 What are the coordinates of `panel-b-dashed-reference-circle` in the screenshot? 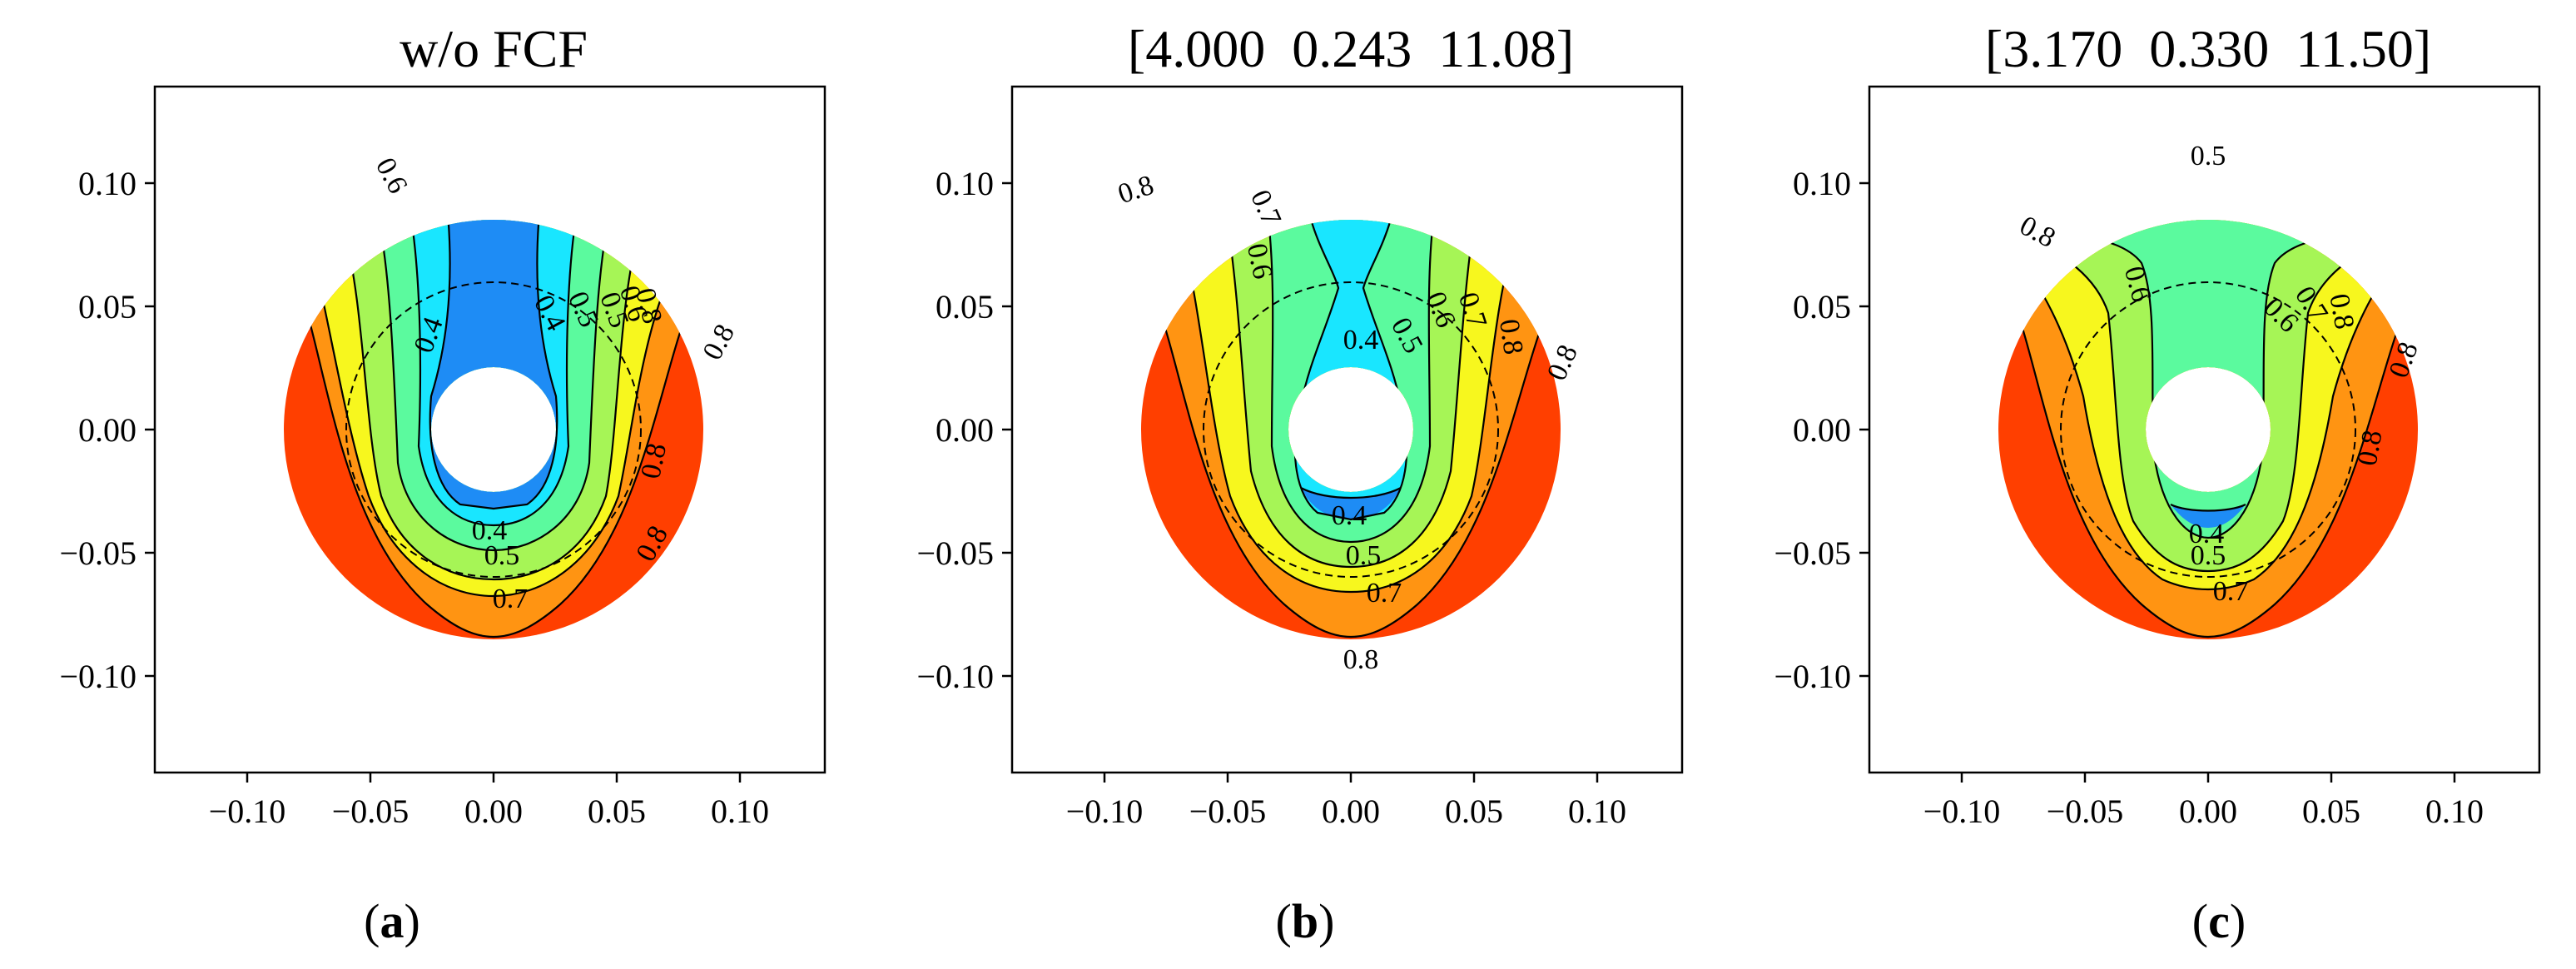 It's located at (1351, 429).